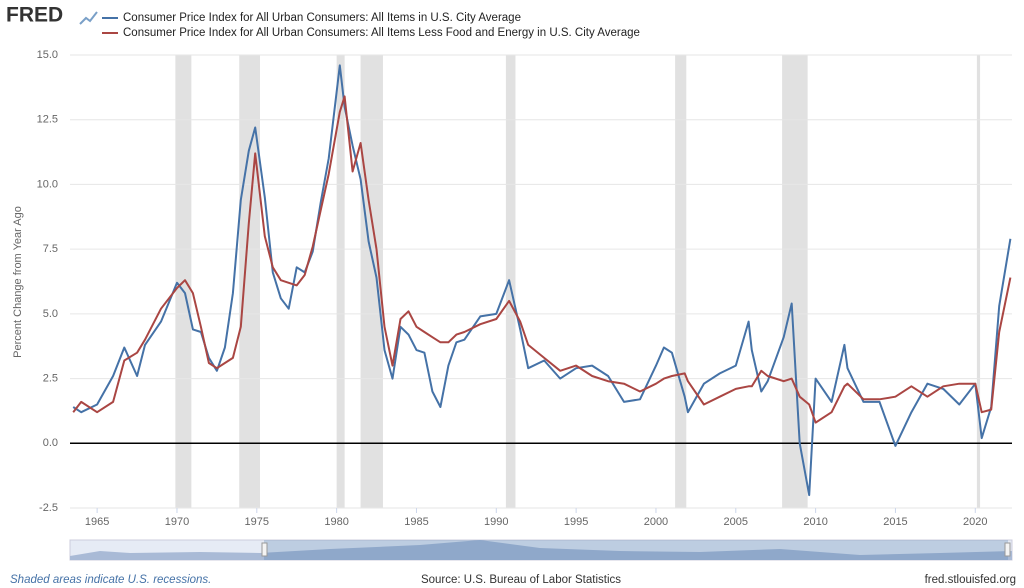  Describe the element at coordinates (736, 522) in the screenshot. I see `x-tick-label: 2005` at that location.